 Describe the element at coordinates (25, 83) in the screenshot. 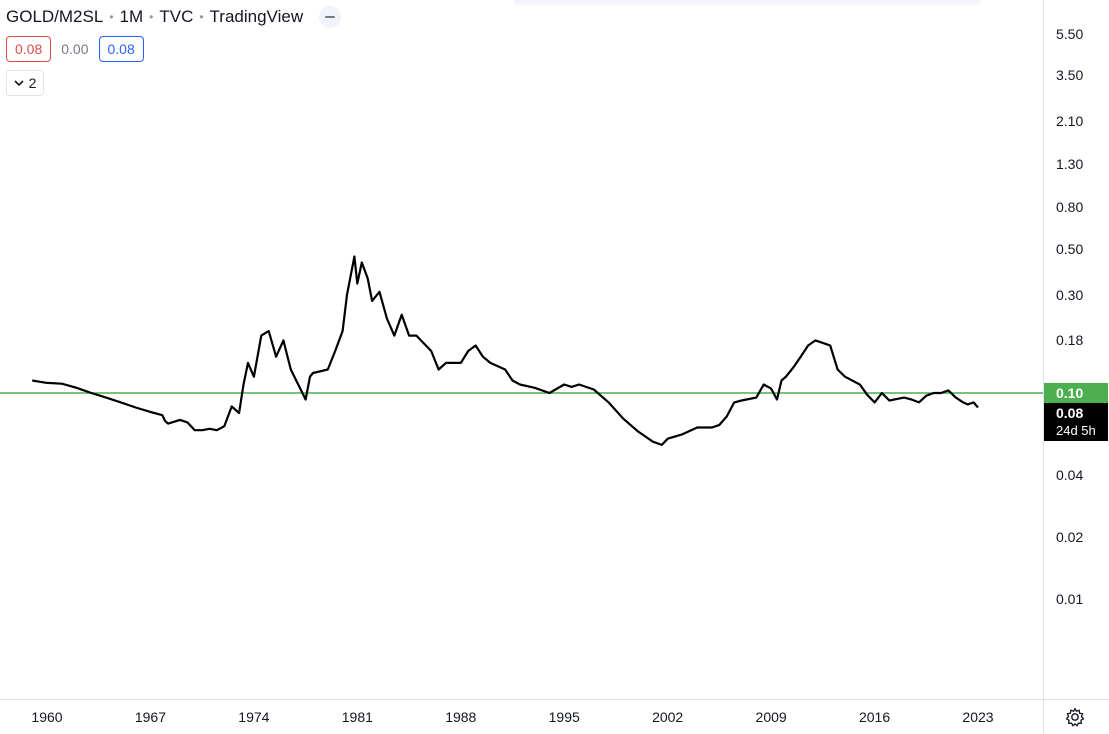

I see `collapse-indicators-button: 2` at that location.